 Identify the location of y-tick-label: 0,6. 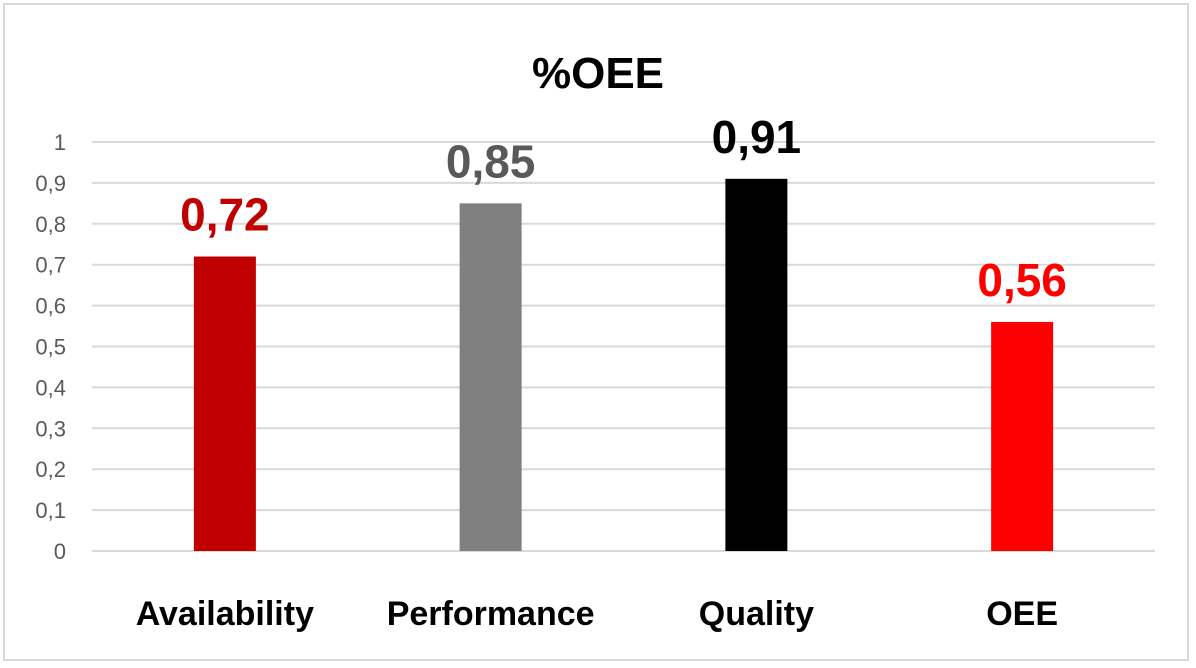
(50, 306).